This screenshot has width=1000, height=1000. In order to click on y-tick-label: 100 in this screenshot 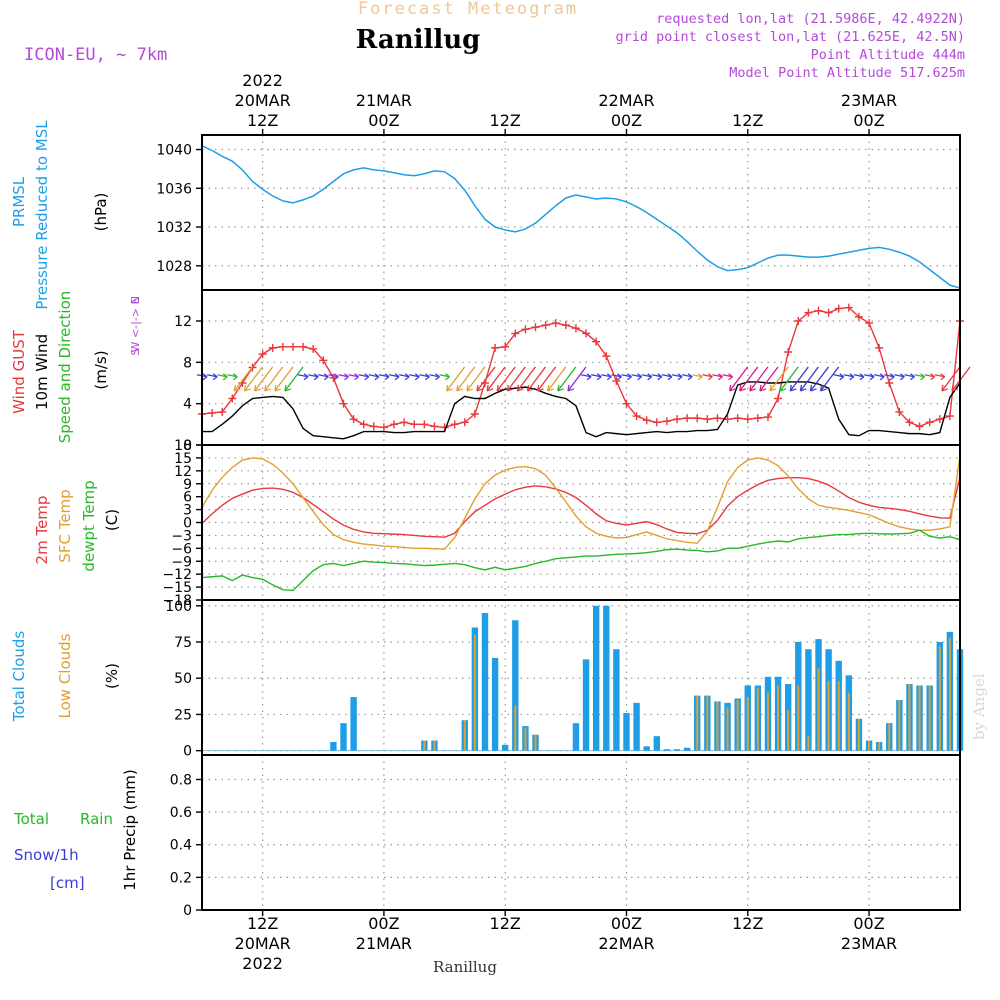, I will do `click(178, 607)`.